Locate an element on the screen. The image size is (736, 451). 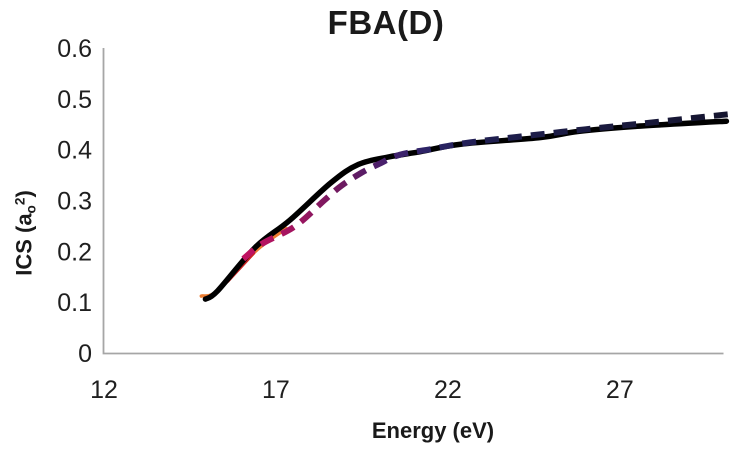
y-tick-label: 0.6 is located at coordinates (74, 49).